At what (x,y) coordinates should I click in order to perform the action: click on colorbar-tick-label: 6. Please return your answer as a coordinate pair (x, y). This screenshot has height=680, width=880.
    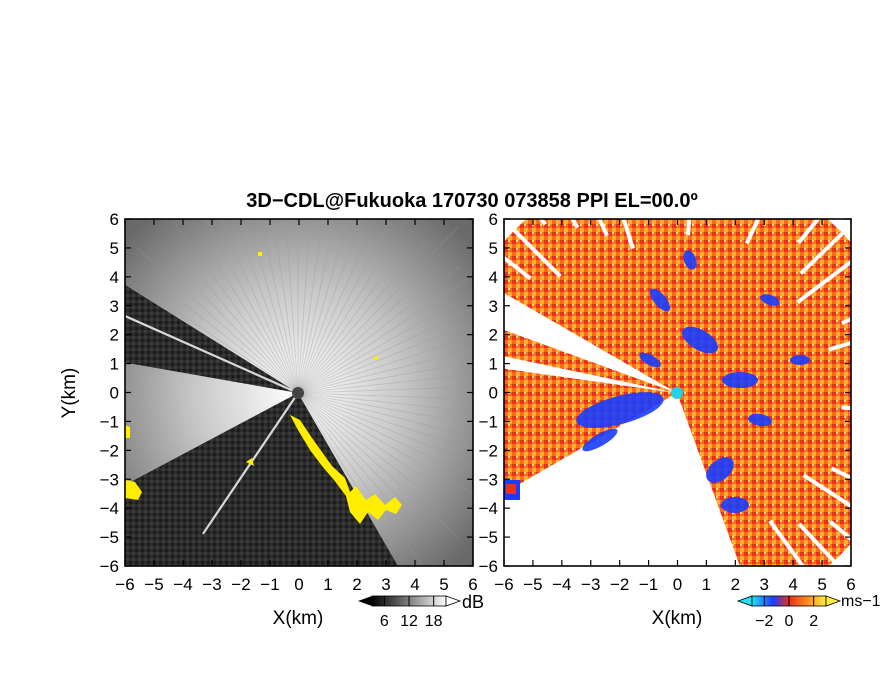
    Looking at the image, I should click on (384, 621).